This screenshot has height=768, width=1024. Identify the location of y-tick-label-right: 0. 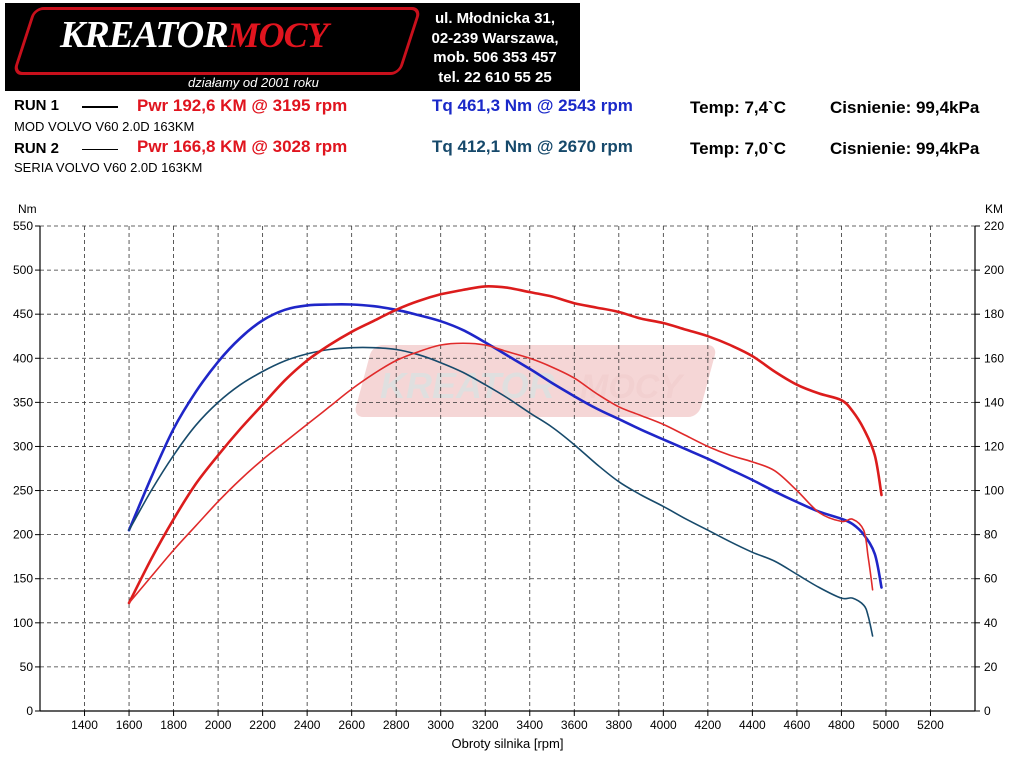
(987, 711).